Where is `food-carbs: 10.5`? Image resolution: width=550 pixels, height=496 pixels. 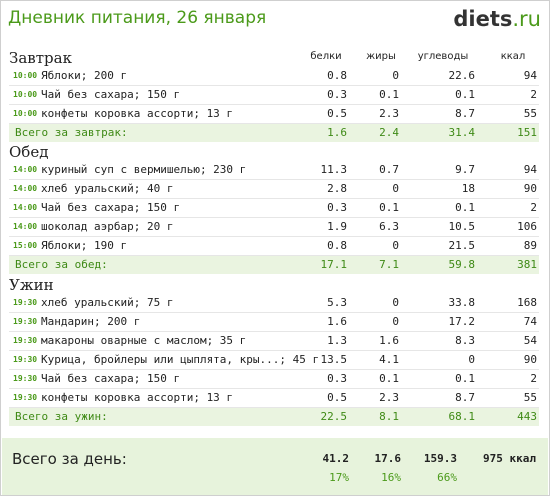 food-carbs: 10.5 is located at coordinates (462, 226).